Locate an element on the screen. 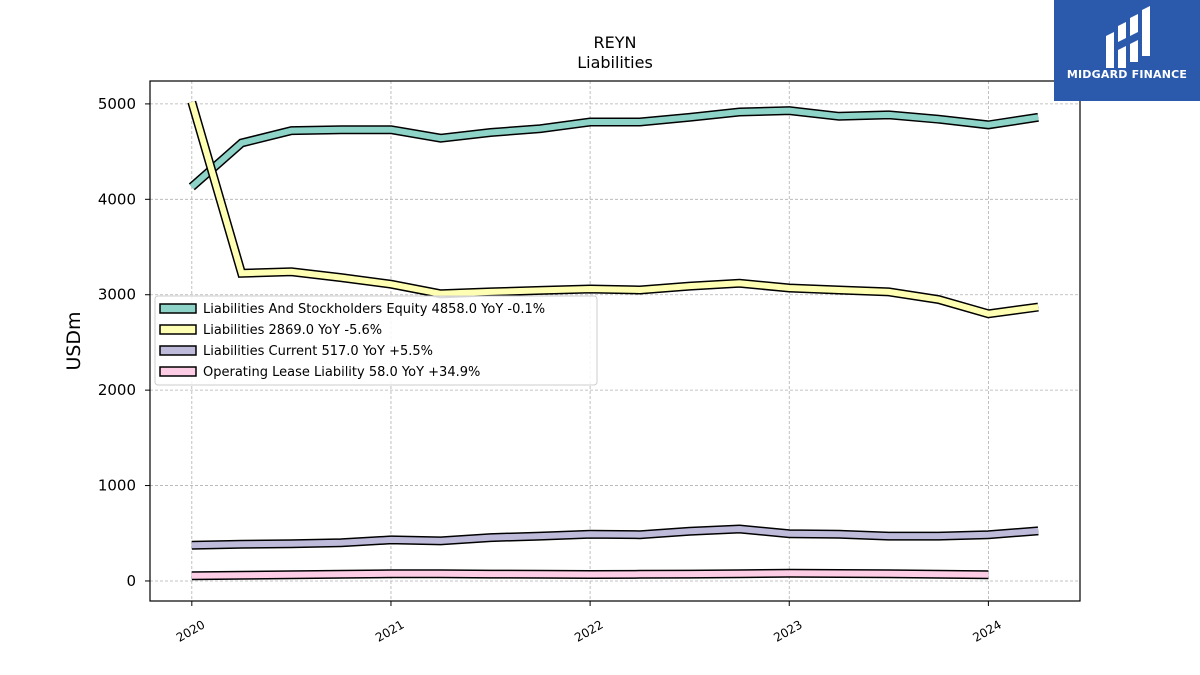 This screenshot has height=675, width=1200. y-tick-label: 3000 is located at coordinates (117, 295).